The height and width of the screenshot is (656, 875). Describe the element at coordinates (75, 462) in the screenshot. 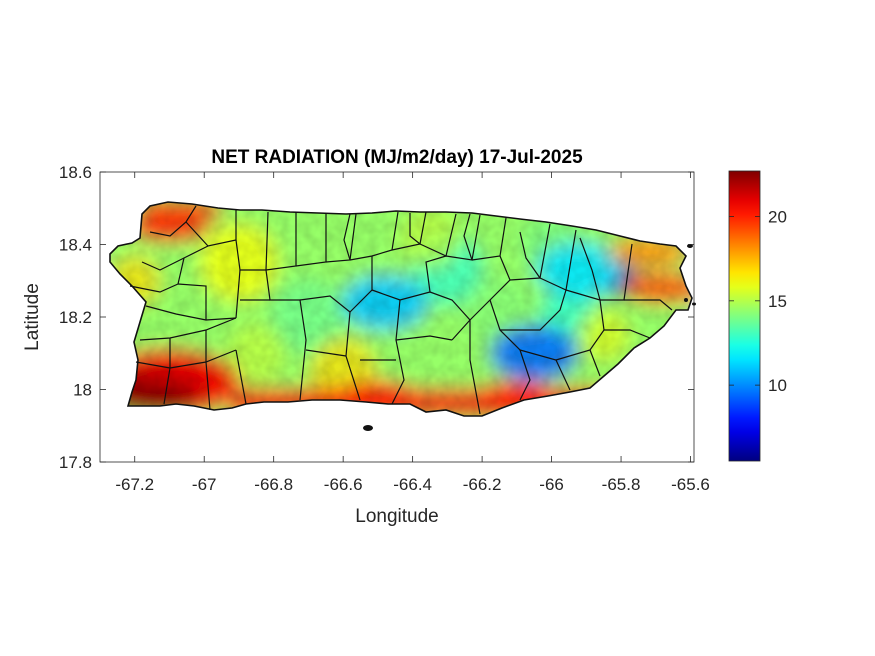

I see `y-tick-label: 17.8` at that location.